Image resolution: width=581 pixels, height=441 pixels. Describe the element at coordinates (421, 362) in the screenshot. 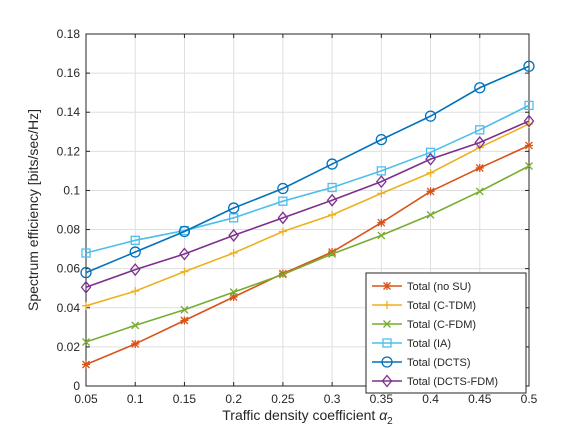

I see `legend-item: Total (DCTS)` at that location.